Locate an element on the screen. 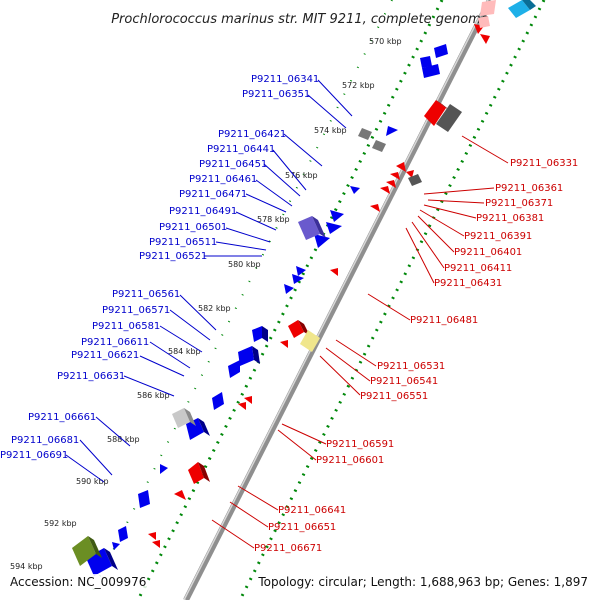 This screenshot has height=600, width=600. gene-forward-purple-shade is located at coordinates (319, 227).